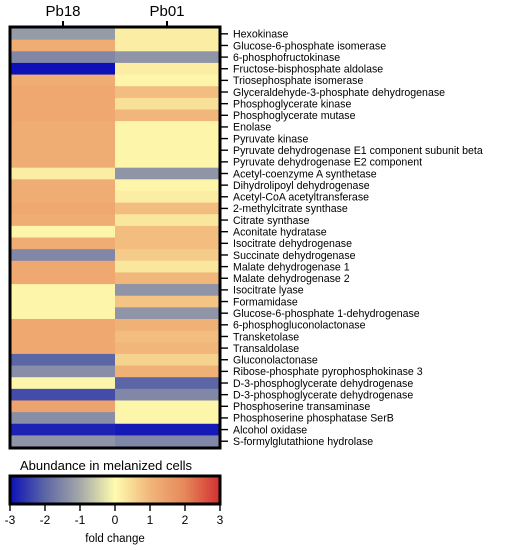  I want to click on colorbar-tick-label: -2, so click(45, 520).